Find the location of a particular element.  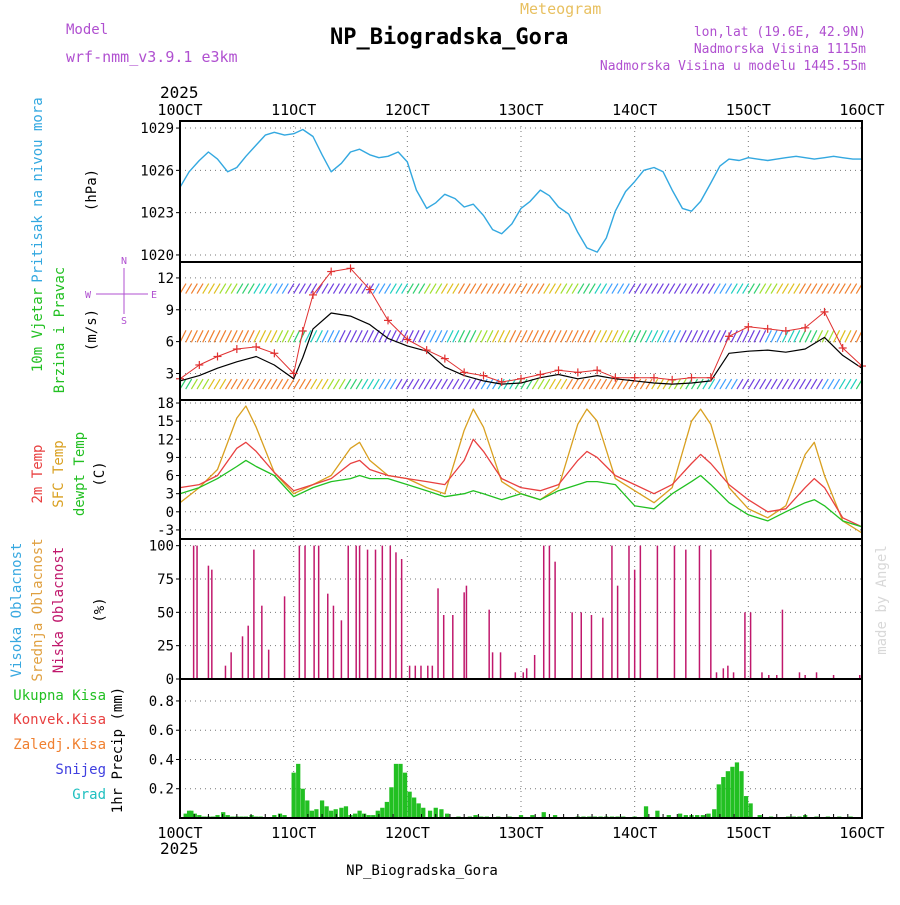

precip-convective-label: Konvek.Kisa is located at coordinates (59, 720).